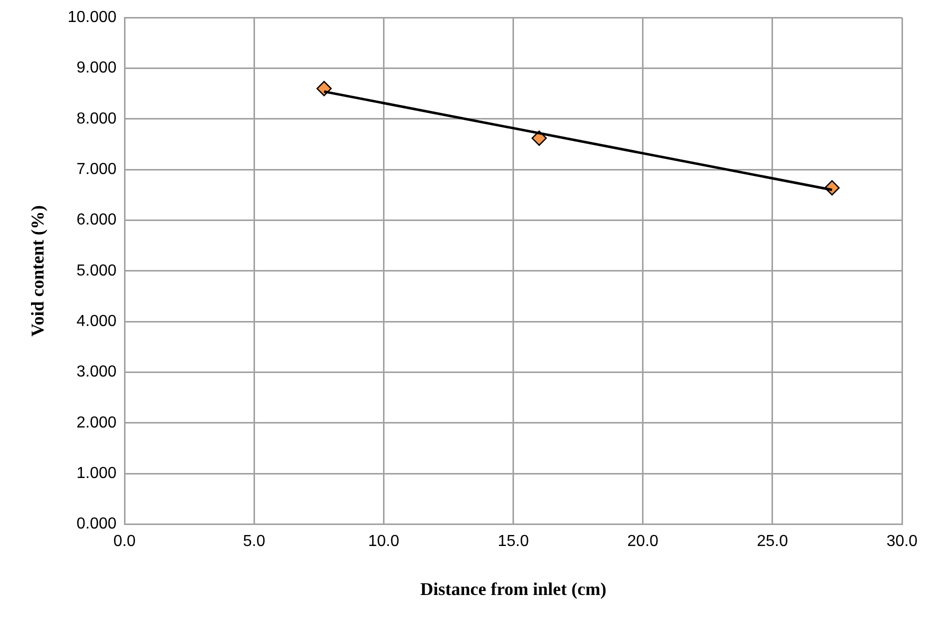  Describe the element at coordinates (643, 541) in the screenshot. I see `x-tick-label: 20.0` at that location.